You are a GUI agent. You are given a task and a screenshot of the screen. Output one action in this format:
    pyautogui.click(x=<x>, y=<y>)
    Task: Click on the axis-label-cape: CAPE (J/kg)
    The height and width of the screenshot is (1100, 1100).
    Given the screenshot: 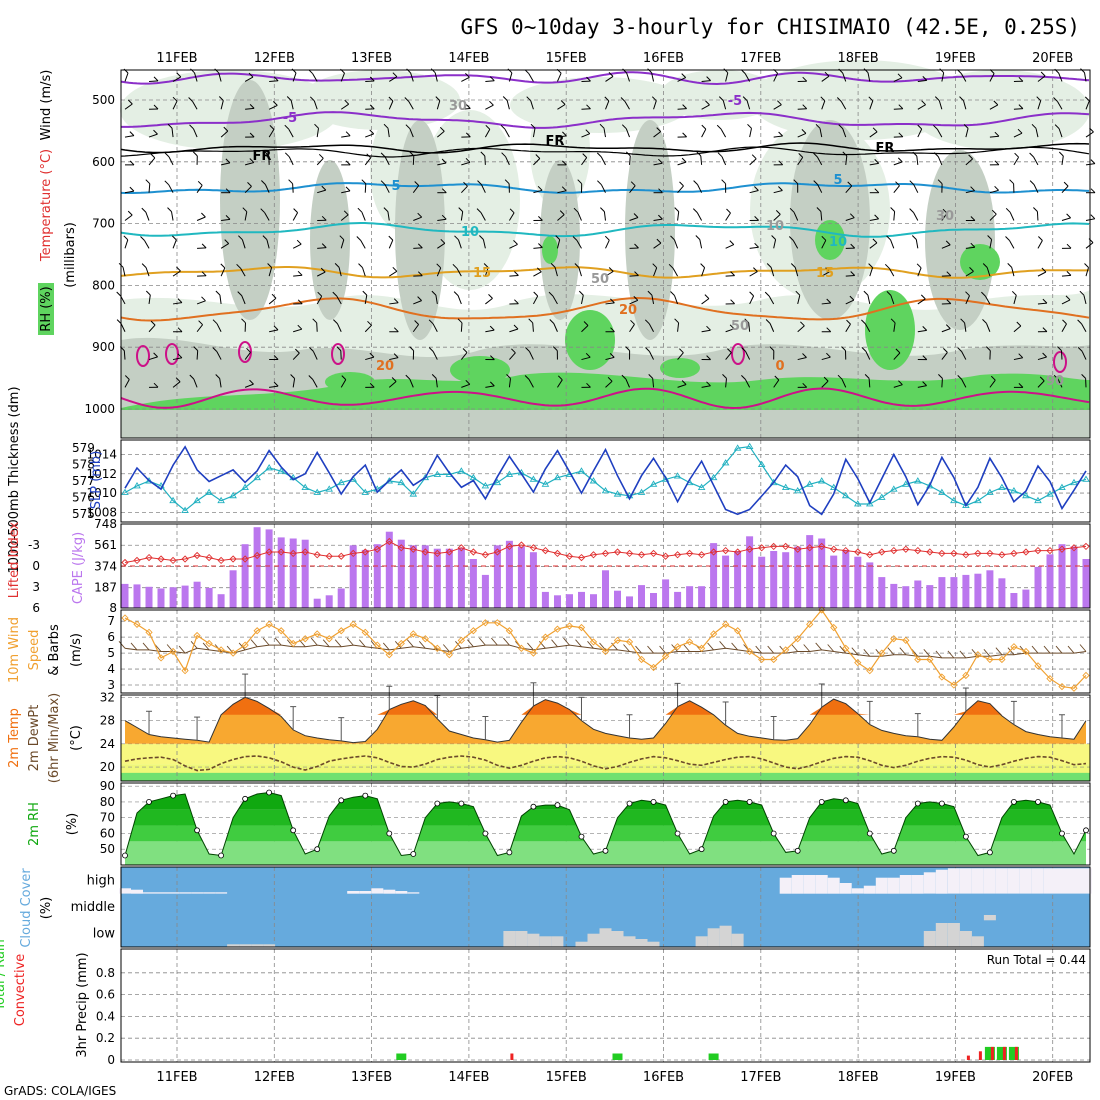 What is the action you would take?
    pyautogui.click(x=78, y=568)
    